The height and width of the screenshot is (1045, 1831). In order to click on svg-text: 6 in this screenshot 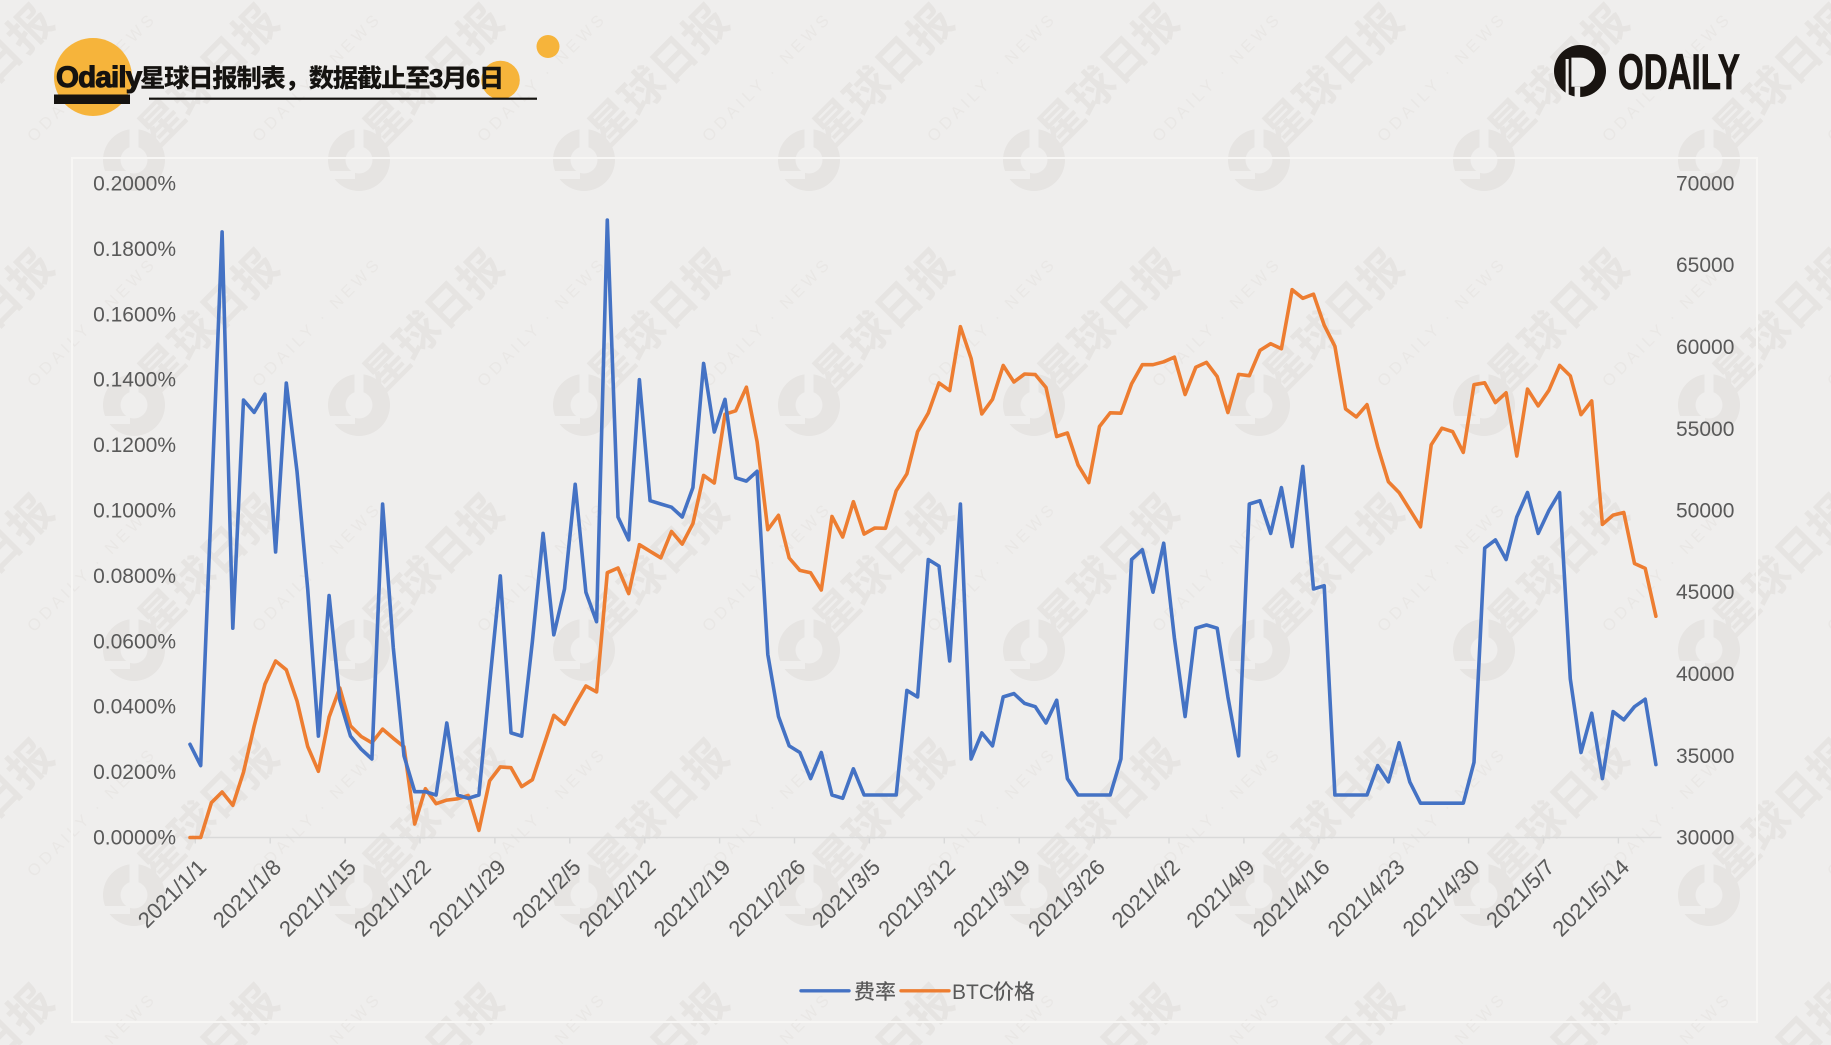, I will do `click(473, 79)`.